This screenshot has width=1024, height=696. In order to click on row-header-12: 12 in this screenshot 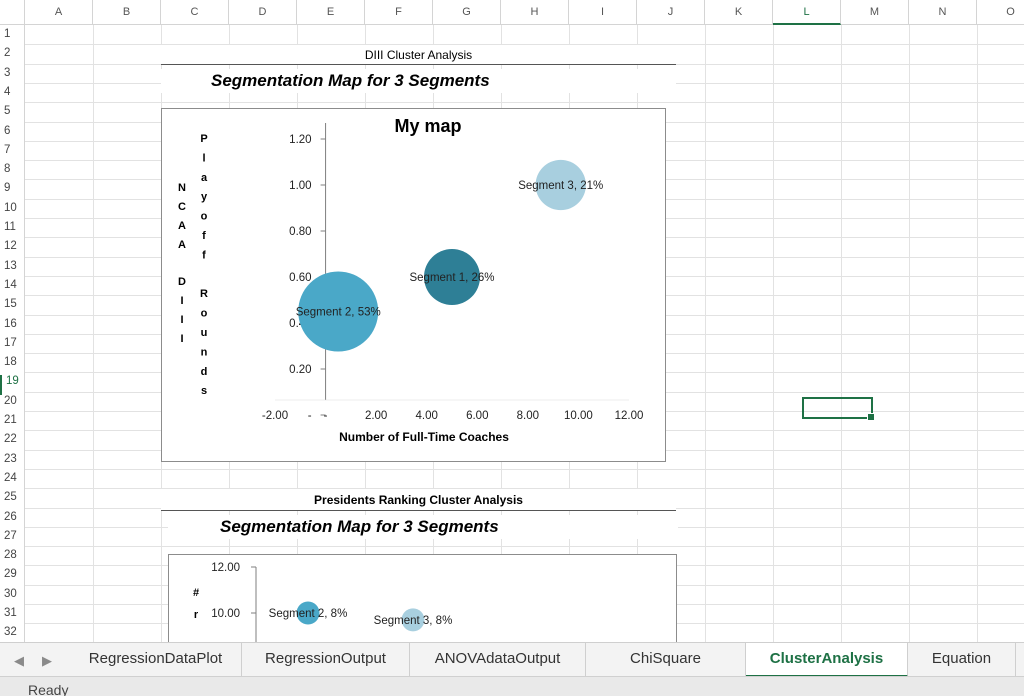, I will do `click(10, 246)`.